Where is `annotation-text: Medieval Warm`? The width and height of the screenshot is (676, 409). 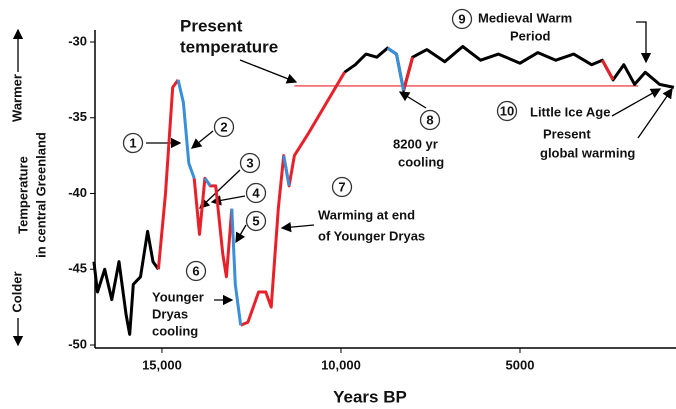
annotation-text: Medieval Warm is located at coordinates (525, 17).